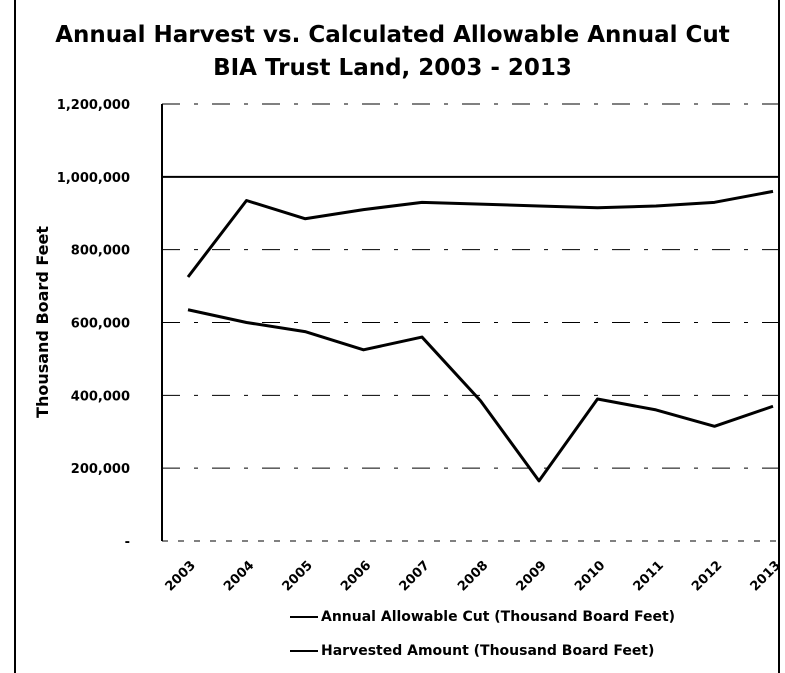 This screenshot has height=673, width=785. What do you see at coordinates (127, 542) in the screenshot?
I see `y-tick-label: -` at bounding box center [127, 542].